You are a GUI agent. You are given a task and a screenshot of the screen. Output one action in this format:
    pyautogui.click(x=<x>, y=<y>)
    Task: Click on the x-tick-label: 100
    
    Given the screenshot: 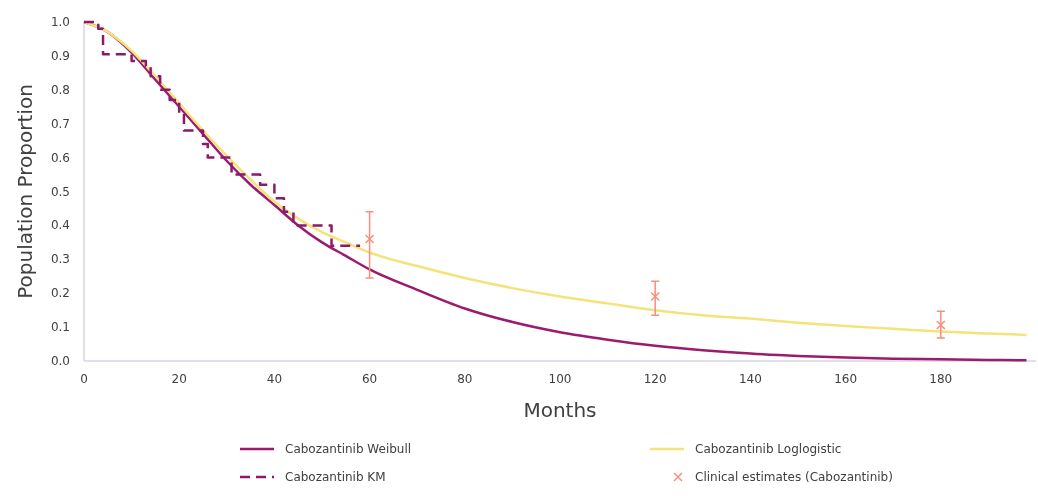 What is the action you would take?
    pyautogui.click(x=560, y=379)
    